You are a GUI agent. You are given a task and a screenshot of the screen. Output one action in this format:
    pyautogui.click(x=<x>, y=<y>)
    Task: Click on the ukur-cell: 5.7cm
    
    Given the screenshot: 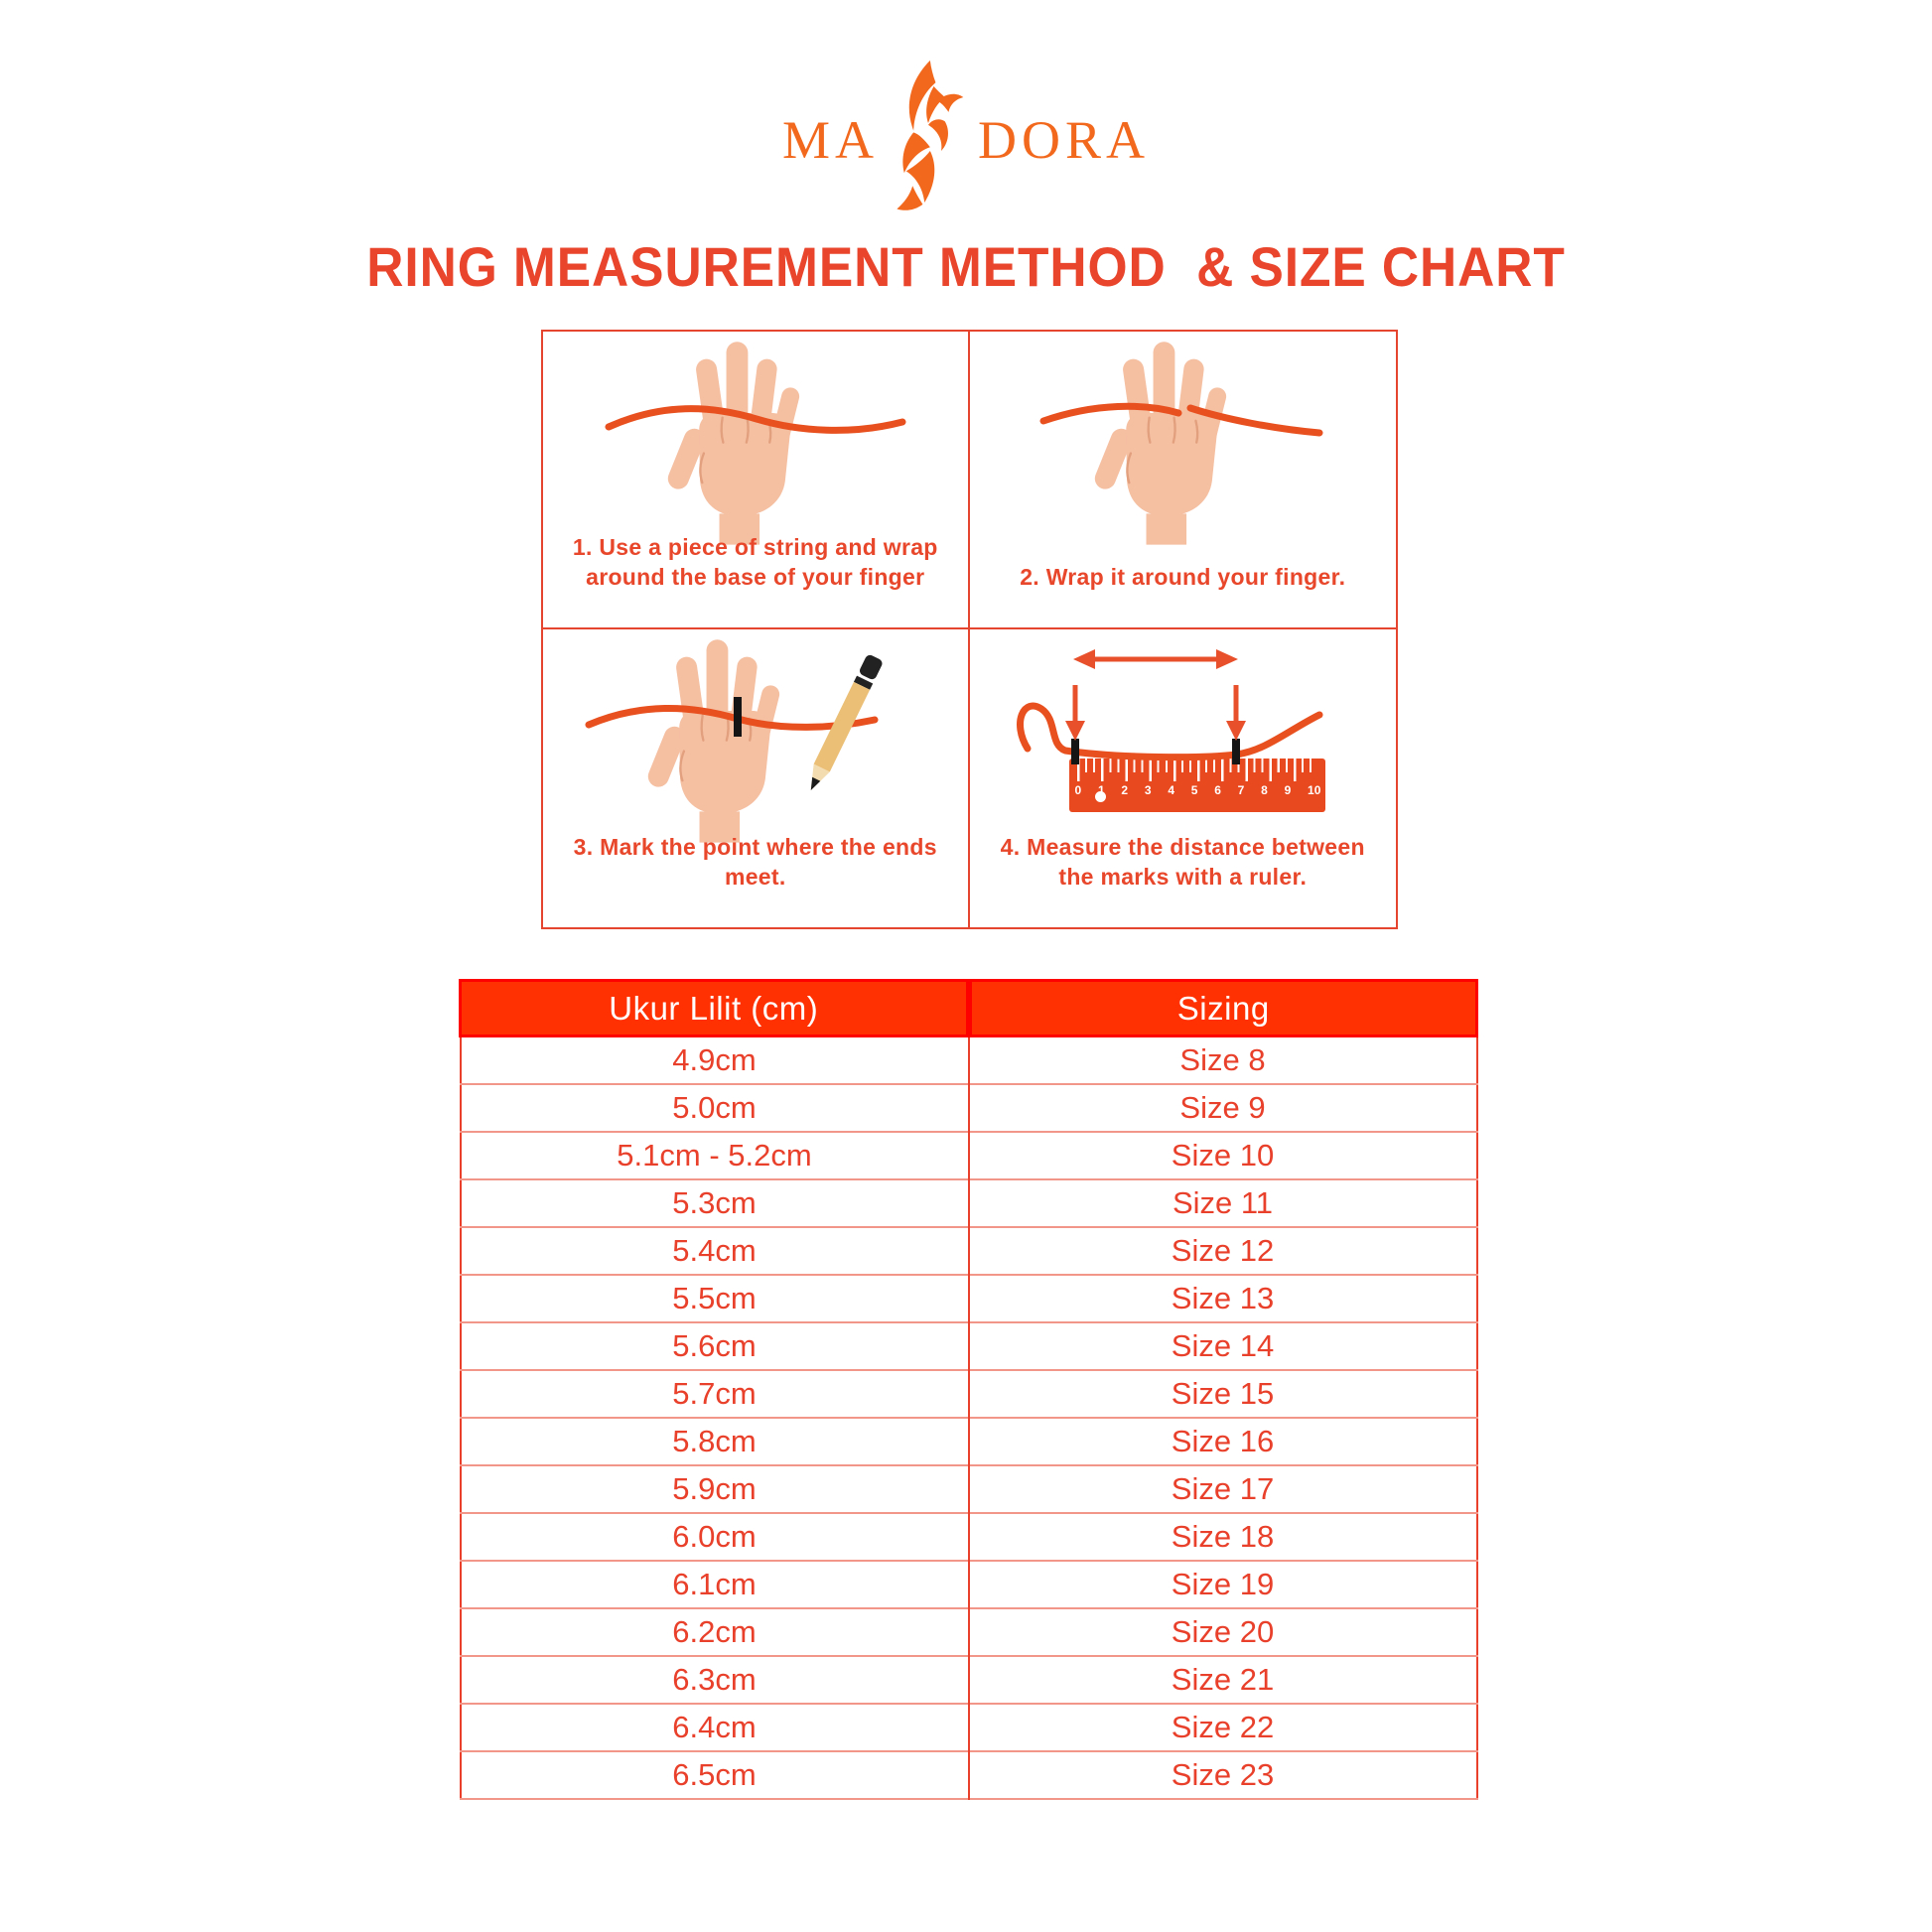 What is the action you would take?
    pyautogui.click(x=715, y=1395)
    